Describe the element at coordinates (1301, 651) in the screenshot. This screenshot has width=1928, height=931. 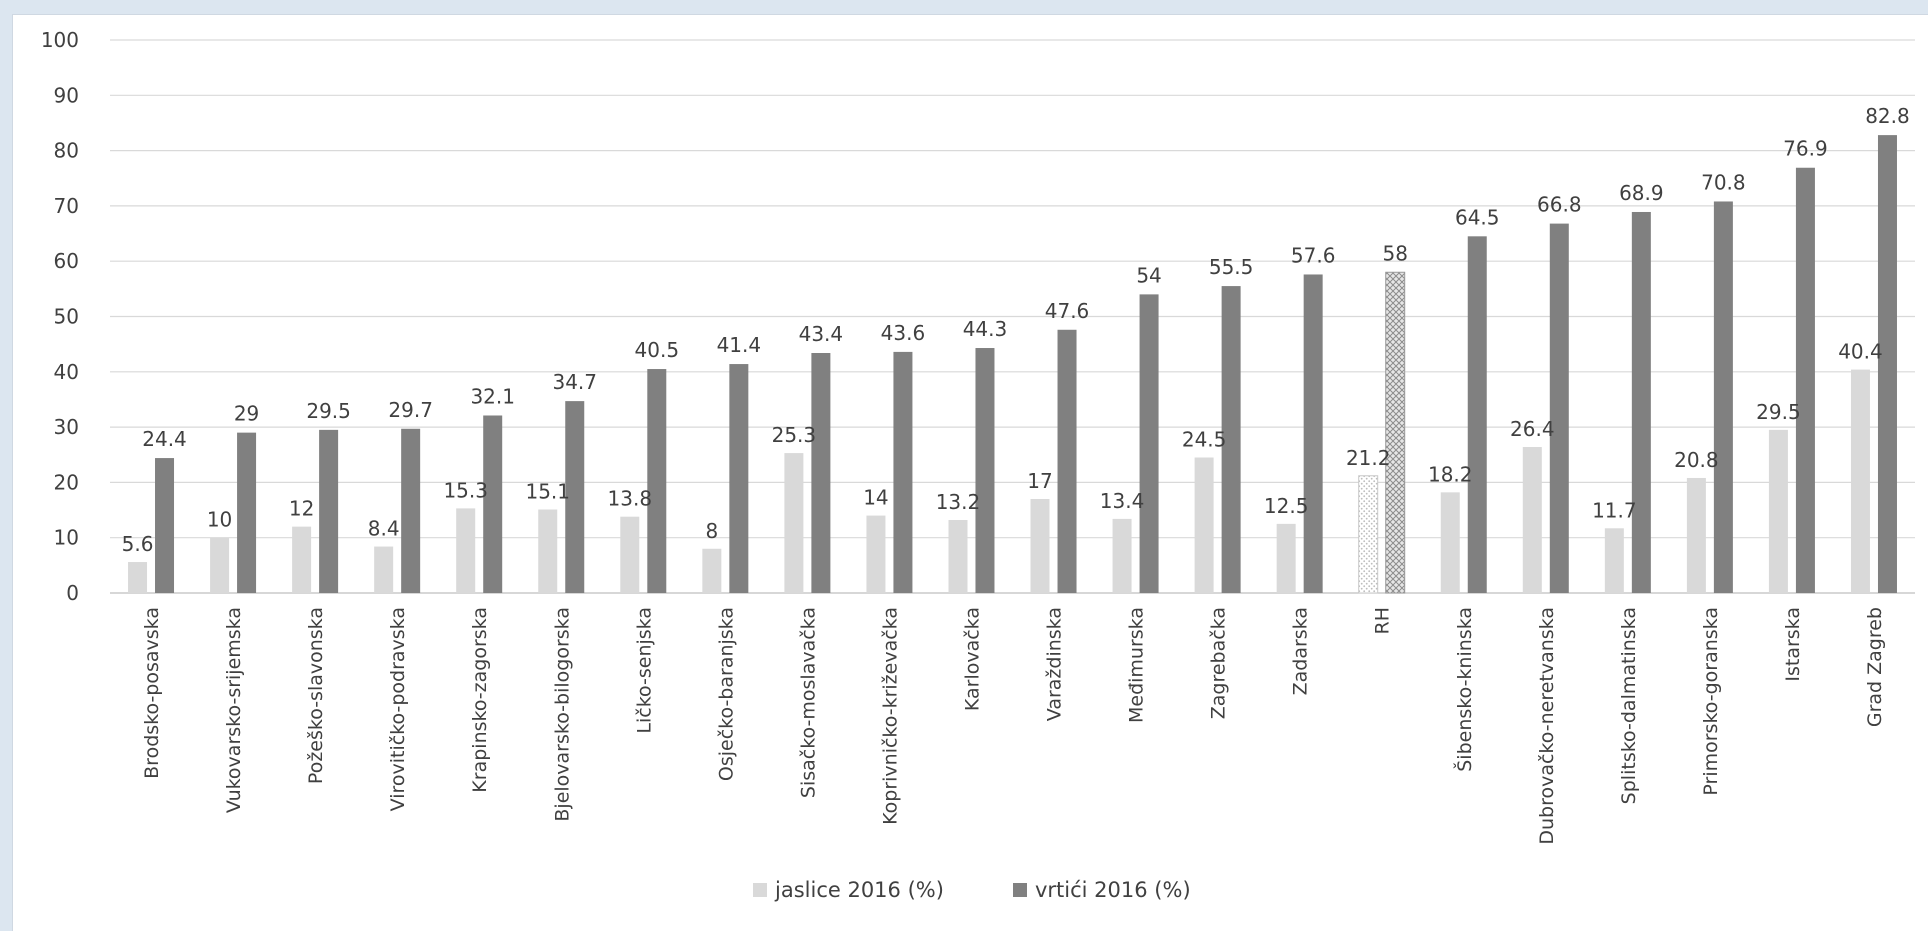
I see `x-tick-label: Zadarska` at that location.